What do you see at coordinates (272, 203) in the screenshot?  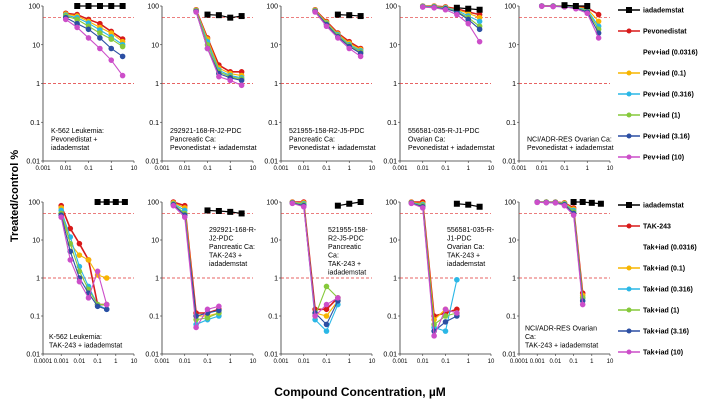 I see `y-tick-label: 100` at bounding box center [272, 203].